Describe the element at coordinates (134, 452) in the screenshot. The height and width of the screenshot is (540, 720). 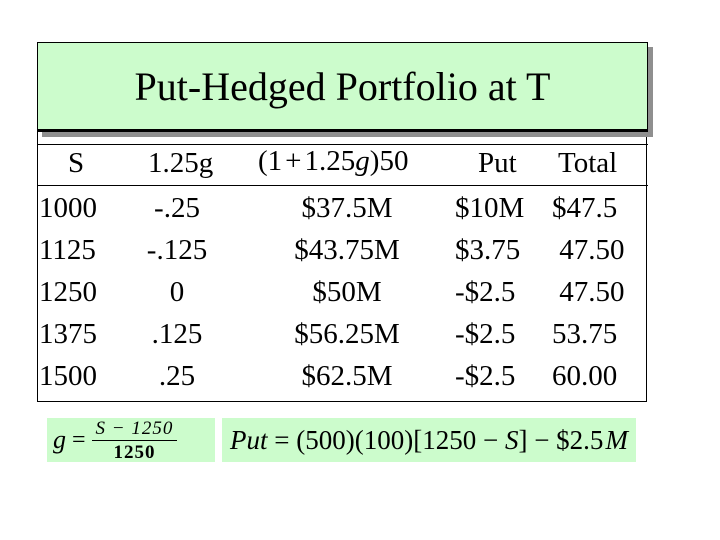
I see `fraction-denominator: 1250` at that location.